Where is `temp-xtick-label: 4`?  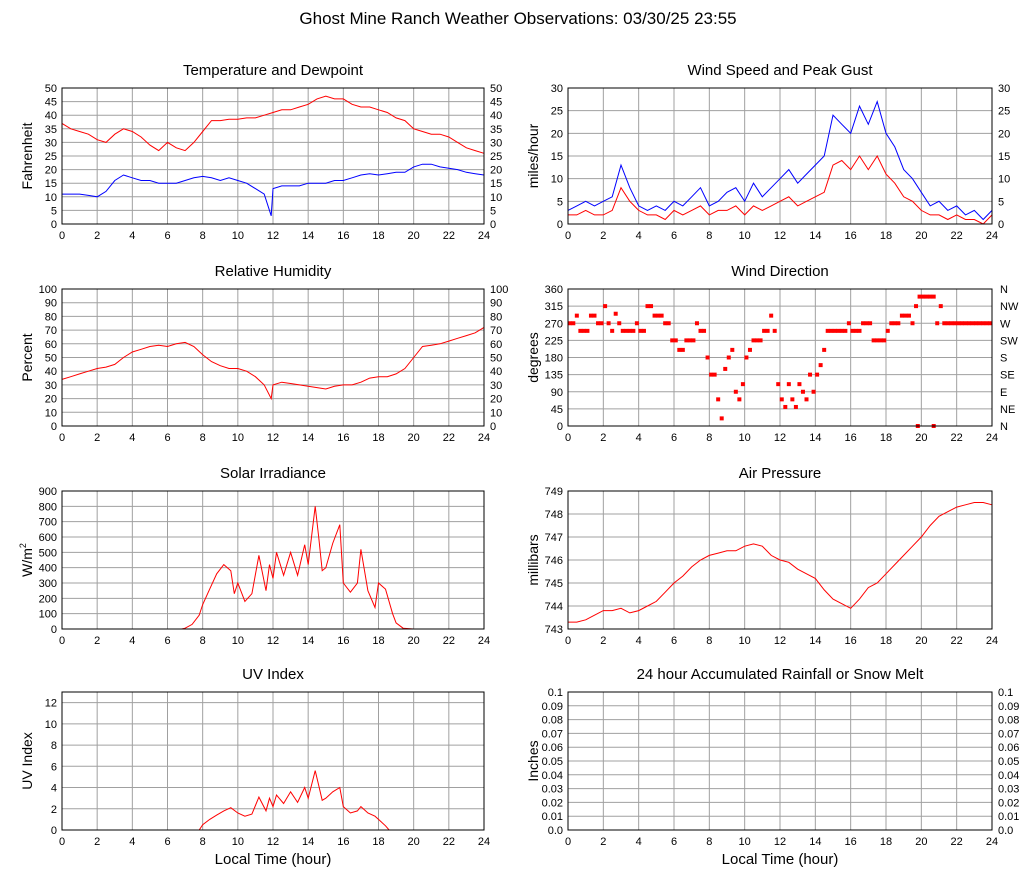 temp-xtick-label: 4 is located at coordinates (132, 236).